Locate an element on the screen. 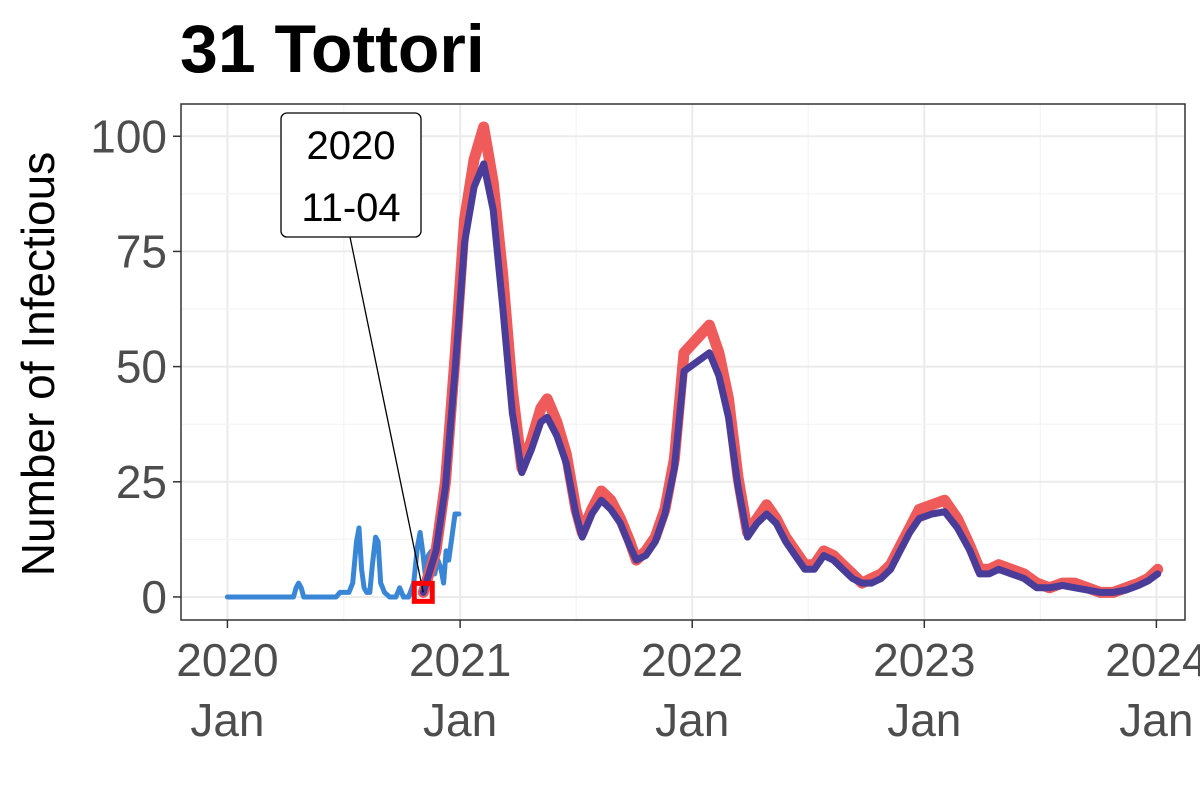 The image size is (1200, 800). y-tick-label: 100 is located at coordinates (128, 136).